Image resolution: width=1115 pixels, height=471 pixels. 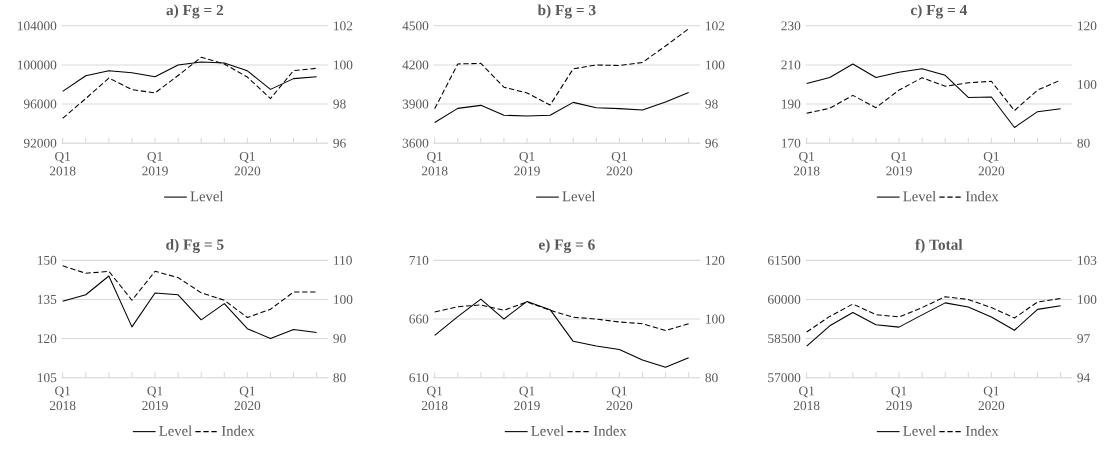 What do you see at coordinates (791, 143) in the screenshot?
I see `y-tick-label: 170` at bounding box center [791, 143].